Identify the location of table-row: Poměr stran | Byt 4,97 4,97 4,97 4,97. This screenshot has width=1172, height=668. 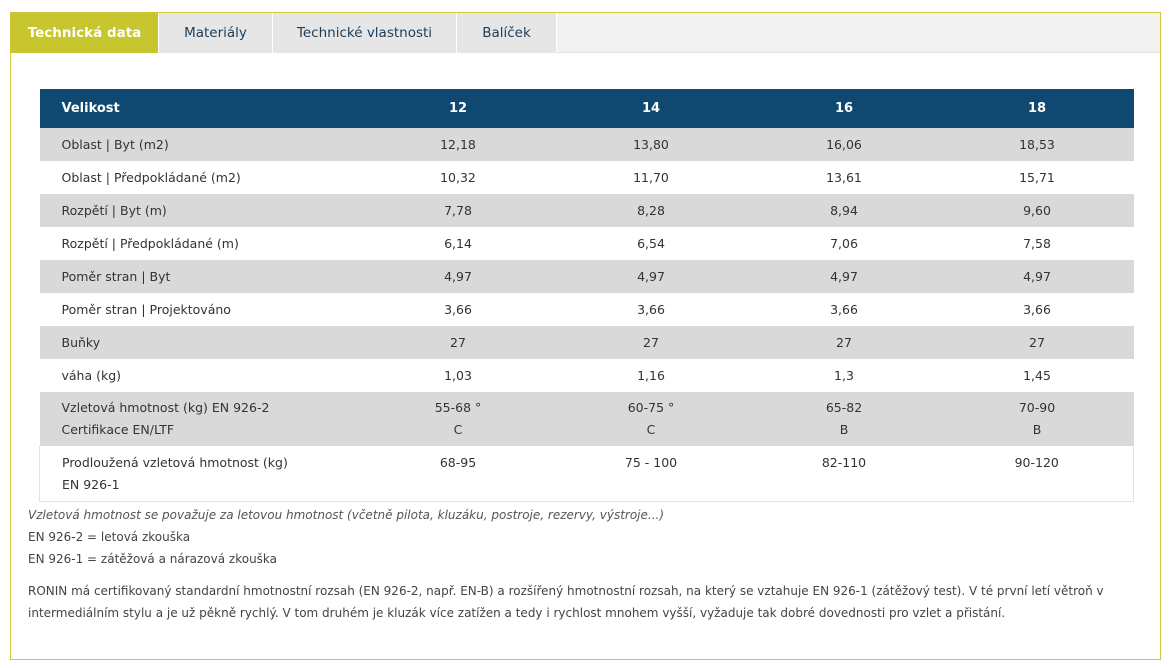
(586, 276).